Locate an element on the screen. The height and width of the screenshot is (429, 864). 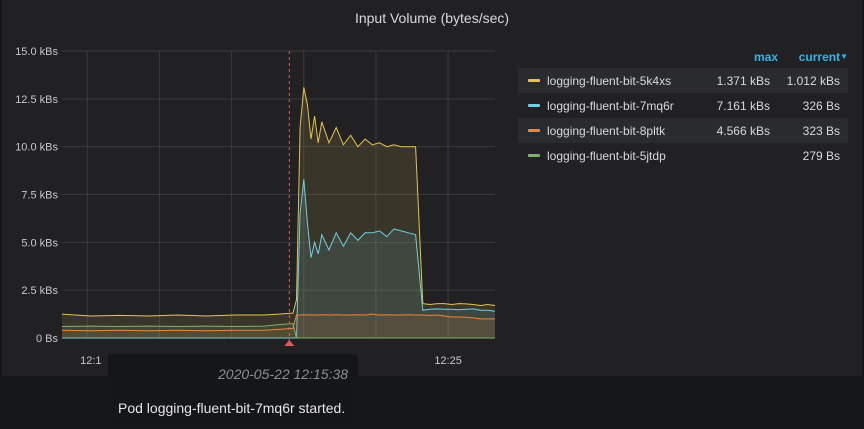
legend-item: logging-fluent-bit-8pltk 4.566 kBs 323 Bs is located at coordinates (683, 130).